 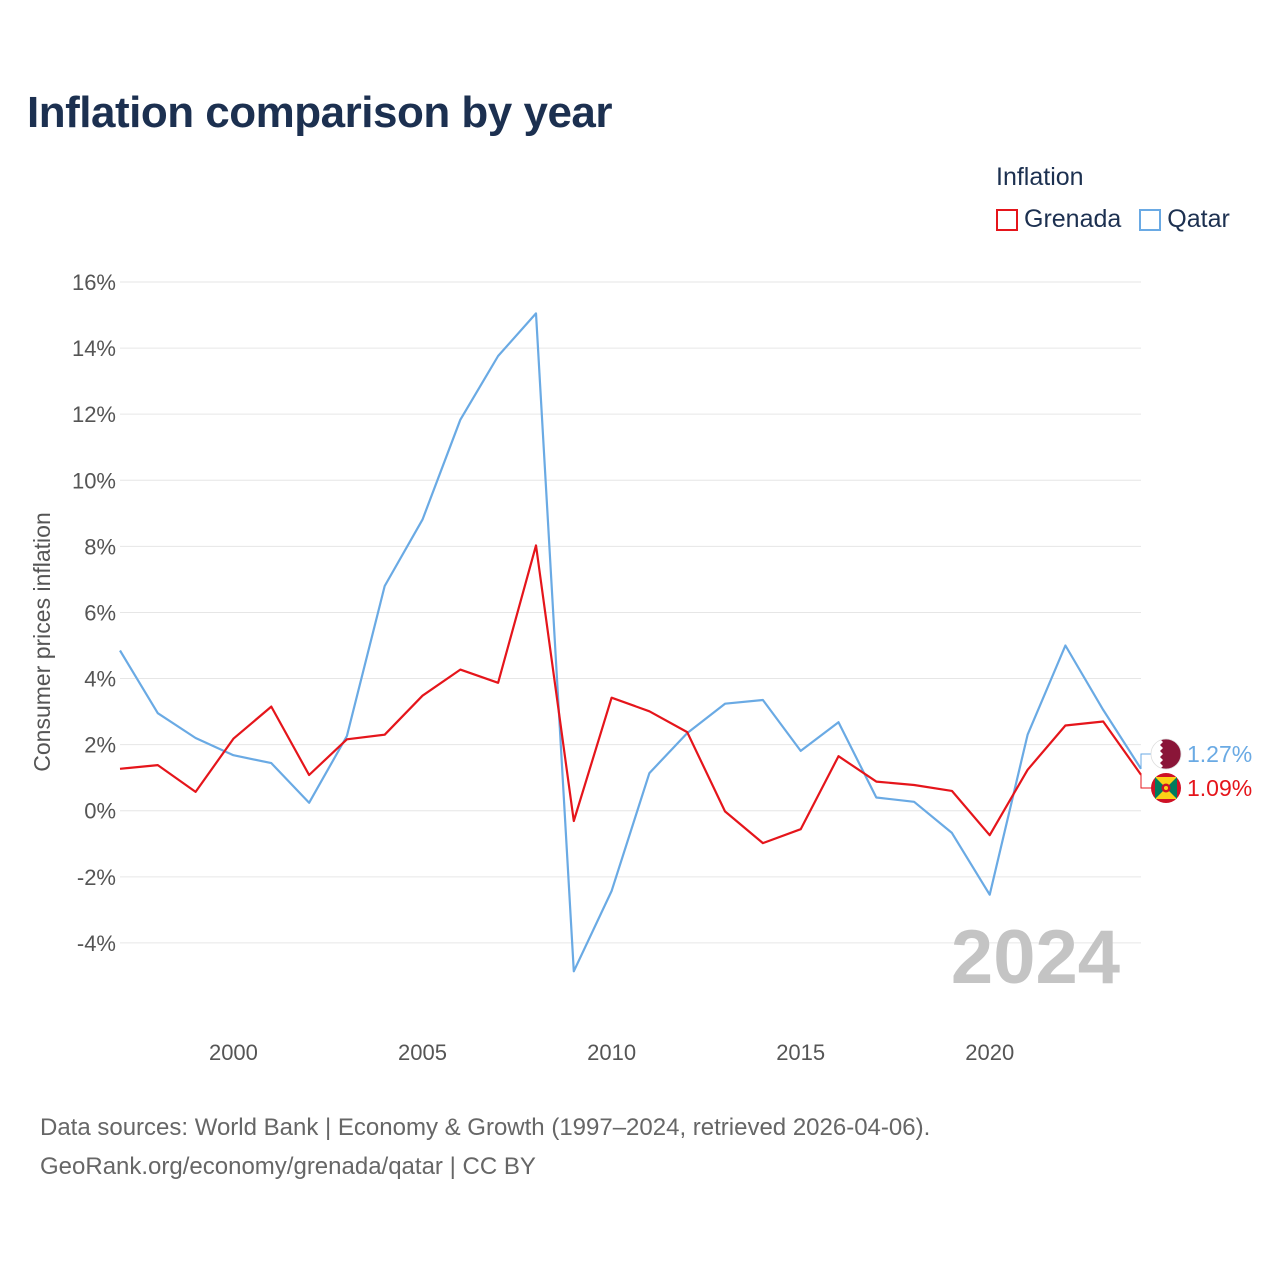 I want to click on y-tick-label: 6%, so click(x=100, y=612).